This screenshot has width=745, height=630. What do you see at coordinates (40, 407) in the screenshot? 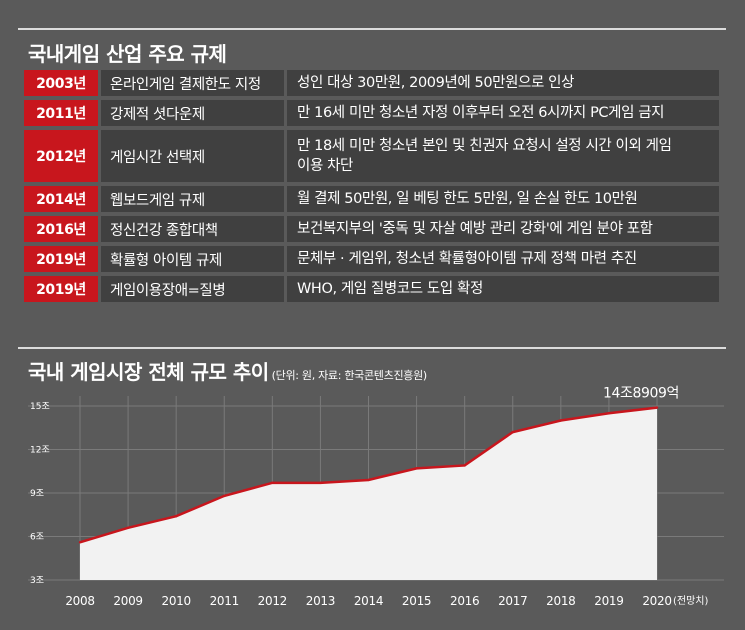
I see `y-tick-label: 15조` at bounding box center [40, 407].